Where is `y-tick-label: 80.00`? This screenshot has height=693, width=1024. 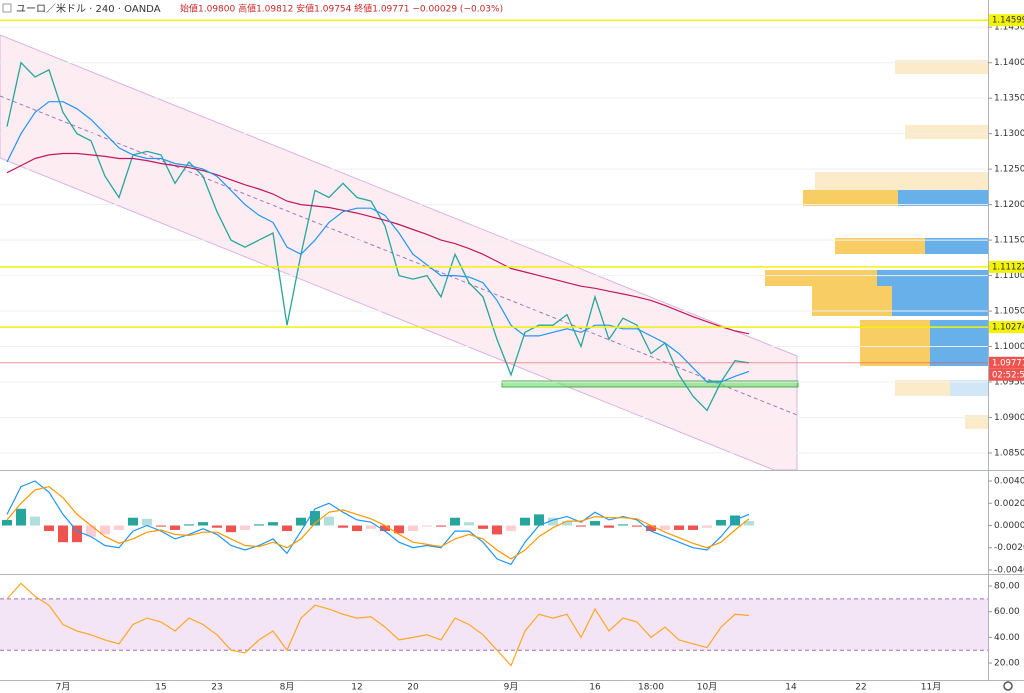 y-tick-label: 80.00 is located at coordinates (1007, 587).